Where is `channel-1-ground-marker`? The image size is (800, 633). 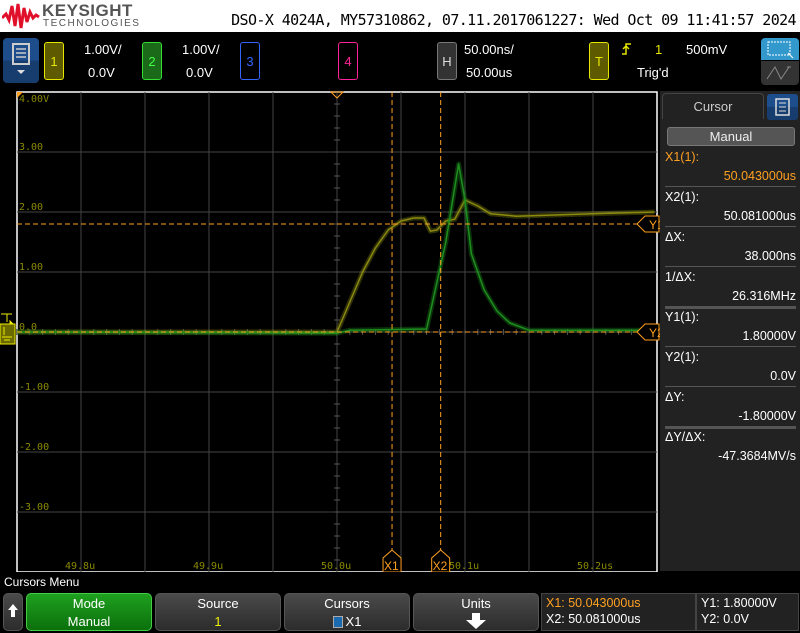 channel-1-ground-marker is located at coordinates (8, 334).